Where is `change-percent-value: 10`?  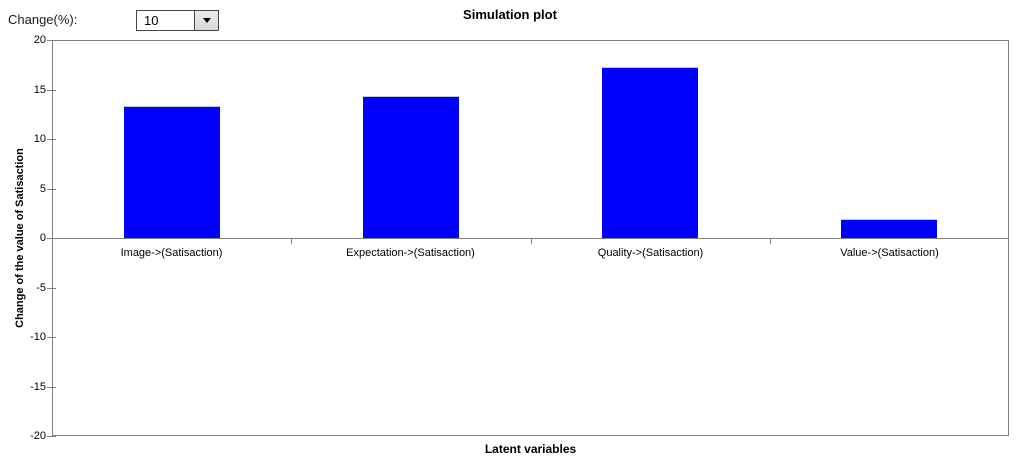 change-percent-value: 10 is located at coordinates (151, 20).